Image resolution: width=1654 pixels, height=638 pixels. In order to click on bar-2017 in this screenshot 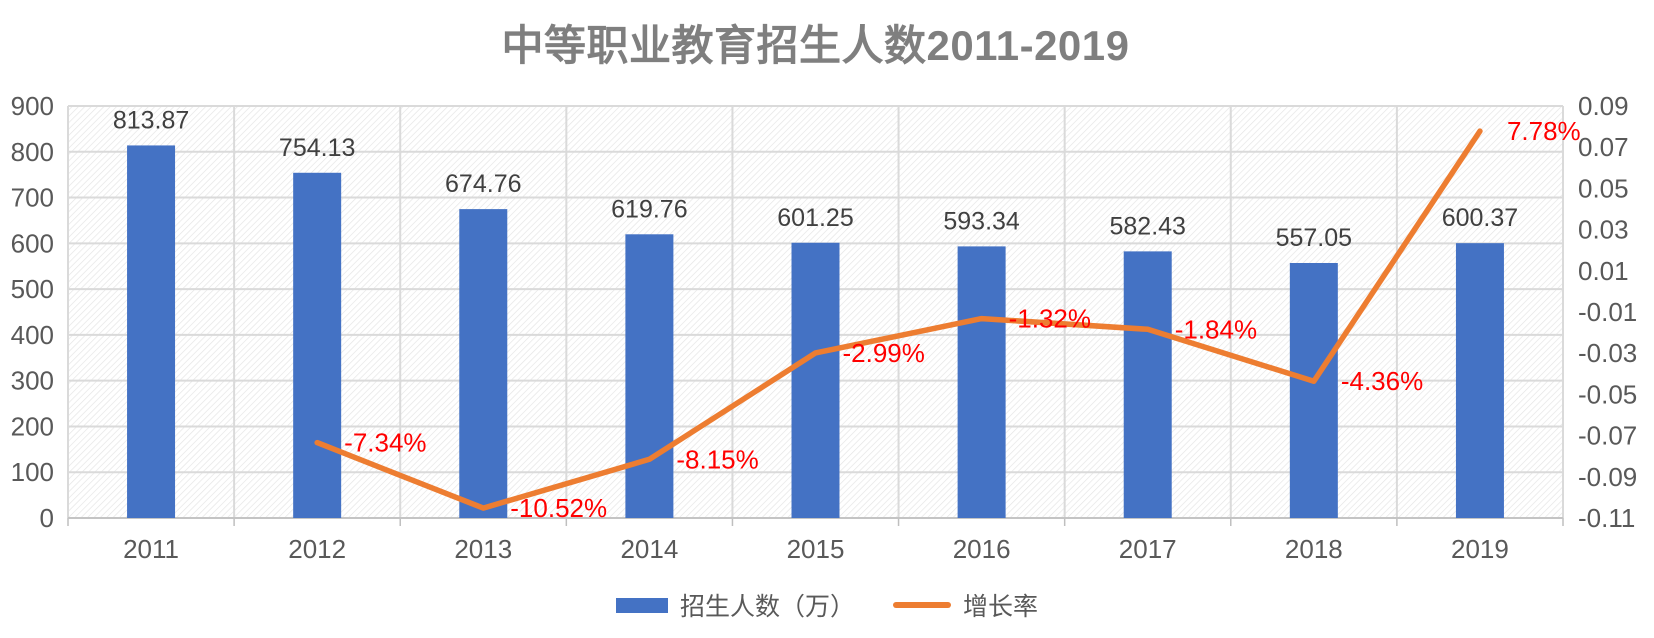, I will do `click(1147, 384)`.